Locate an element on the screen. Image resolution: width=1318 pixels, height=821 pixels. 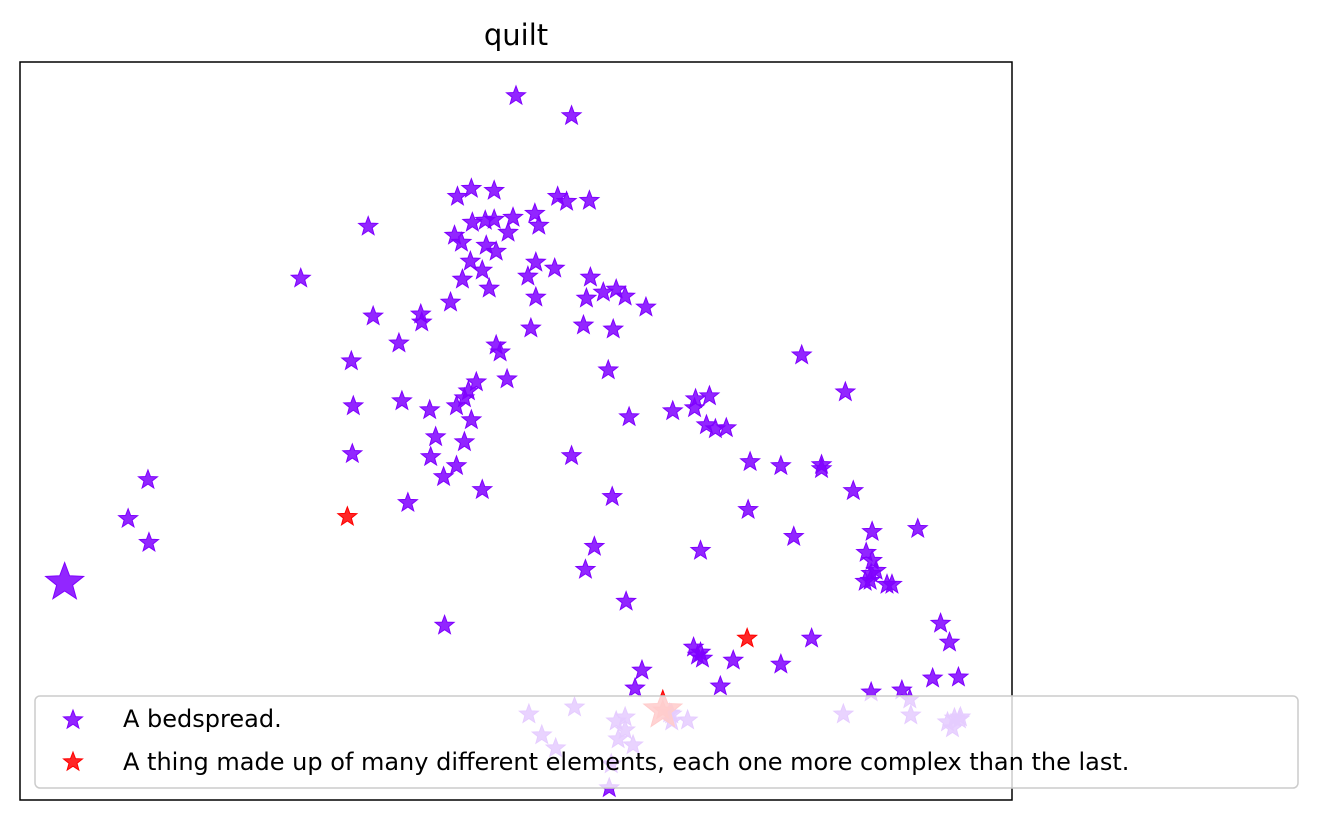
legend-marker-complex-thing is located at coordinates (73, 761).